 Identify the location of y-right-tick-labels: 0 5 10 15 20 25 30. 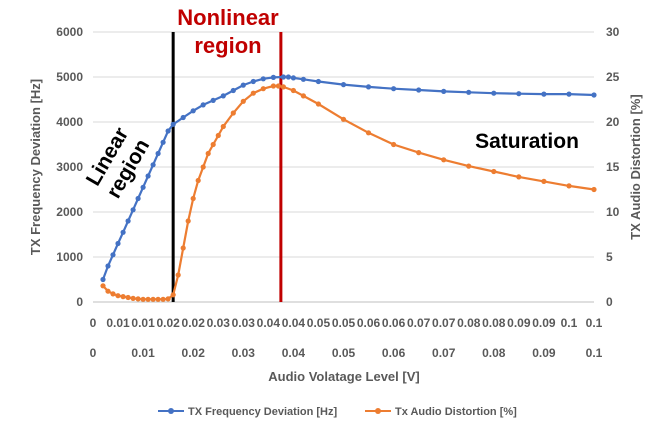
(613, 167).